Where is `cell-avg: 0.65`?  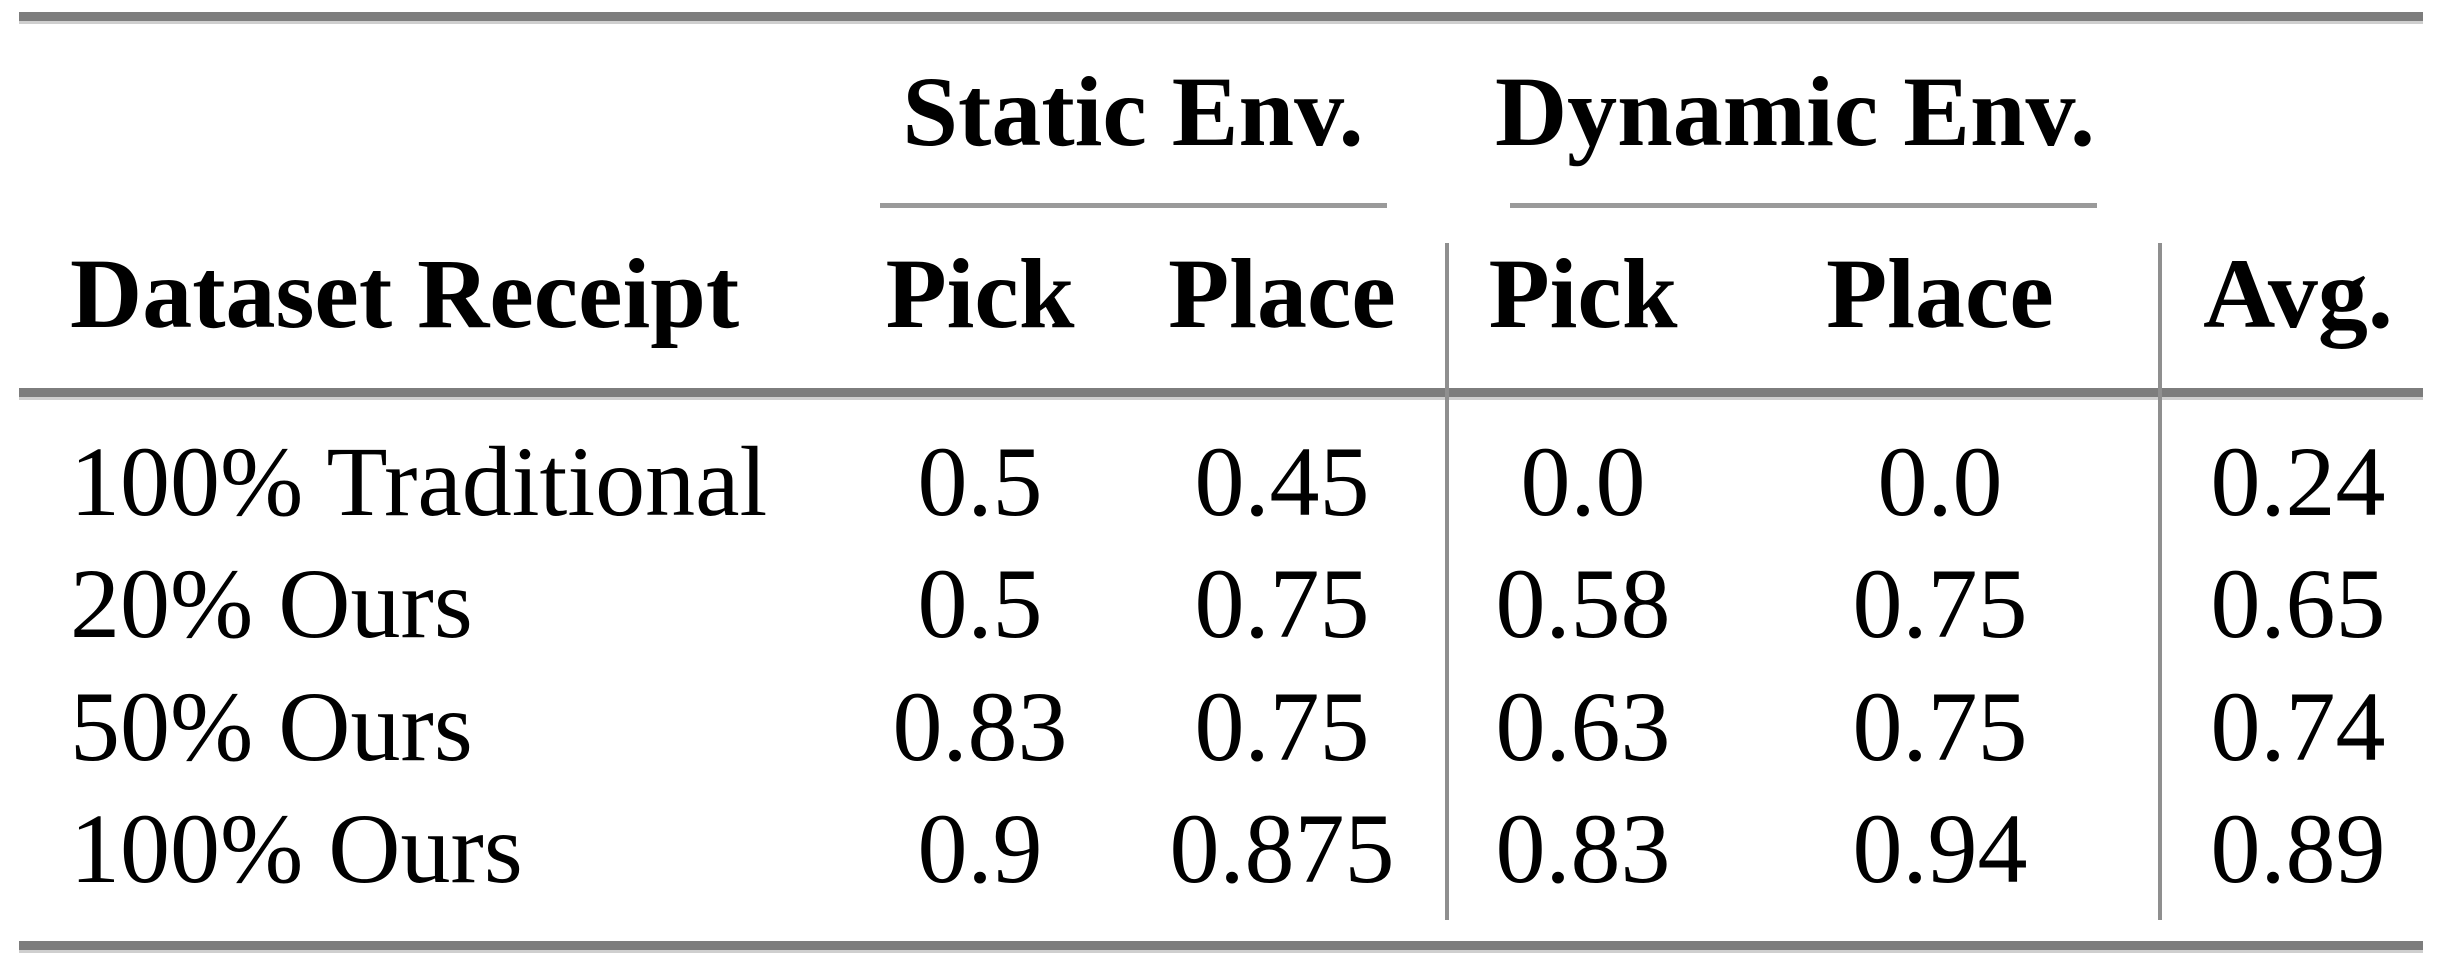
cell-avg: 0.65 is located at coordinates (2298, 603).